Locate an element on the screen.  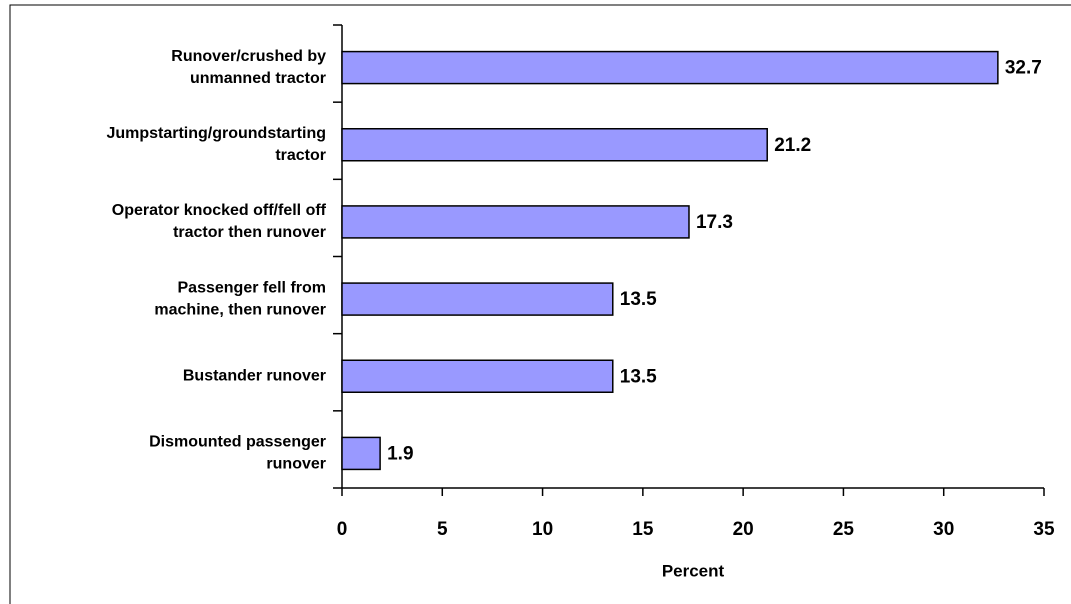
category-label: Jumpstarting/groundstarting tractor is located at coordinates (216, 144).